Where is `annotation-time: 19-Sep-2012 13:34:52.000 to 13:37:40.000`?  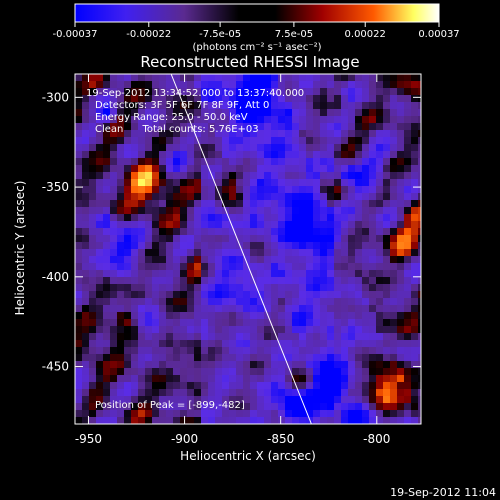
annotation-time: 19-Sep-2012 13:34:52.000 to 13:37:40.000 is located at coordinates (195, 93).